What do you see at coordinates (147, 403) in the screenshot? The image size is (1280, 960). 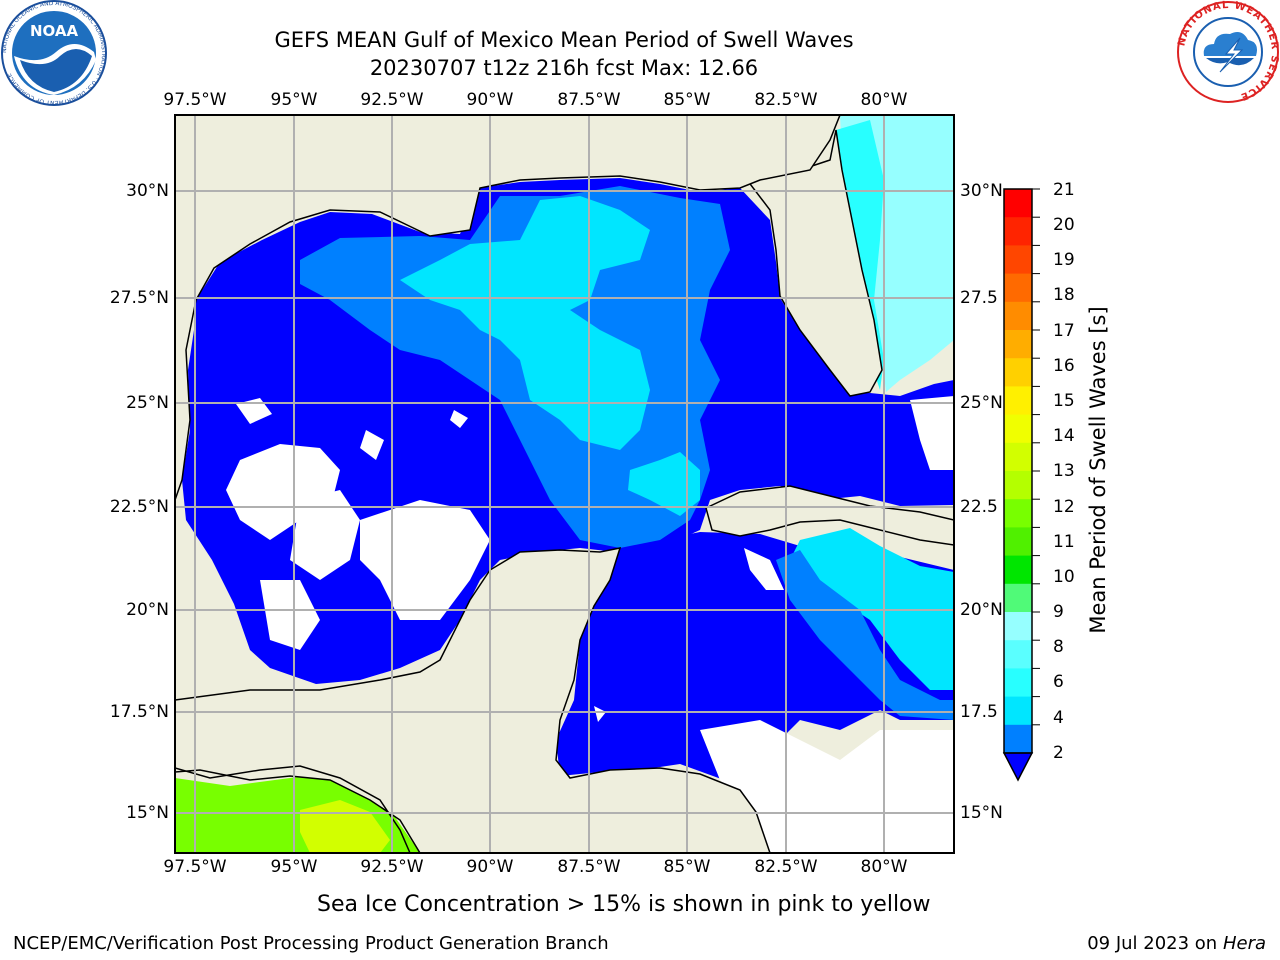 I see `lat-tick-left: 25°N` at bounding box center [147, 403].